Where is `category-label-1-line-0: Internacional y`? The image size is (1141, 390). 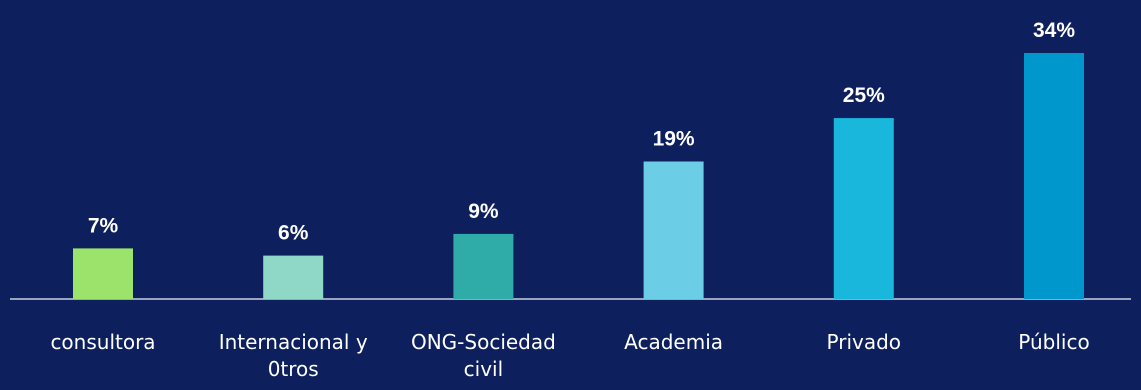 category-label-1-line-0: Internacional y is located at coordinates (293, 342).